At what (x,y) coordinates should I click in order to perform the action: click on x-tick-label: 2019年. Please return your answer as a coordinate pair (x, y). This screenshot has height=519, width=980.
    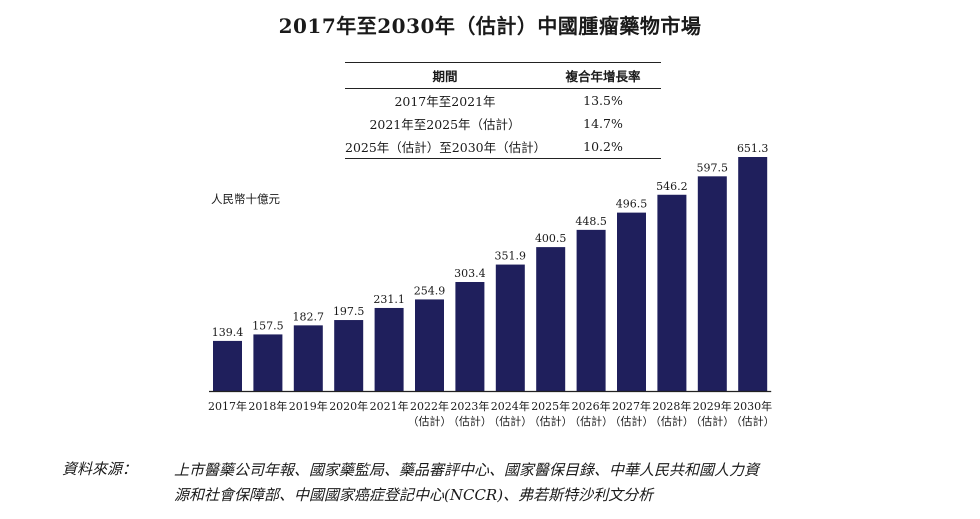
    Looking at the image, I should click on (308, 406).